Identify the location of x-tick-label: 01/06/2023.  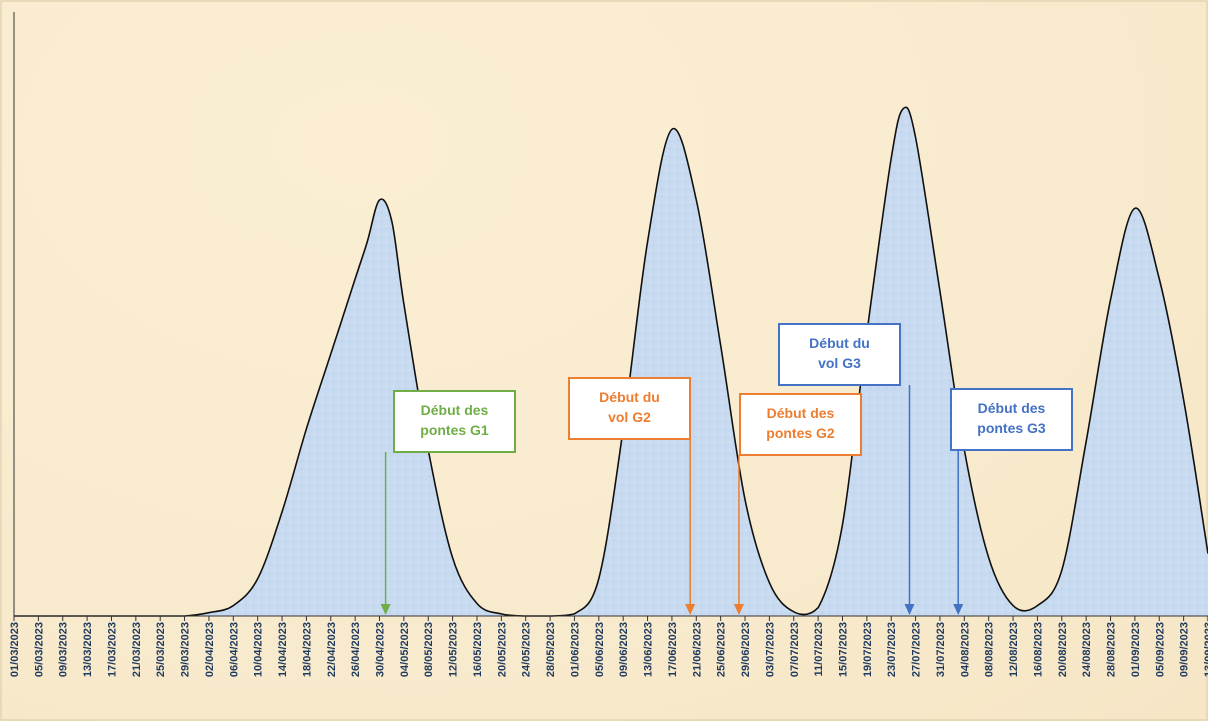
(575, 649).